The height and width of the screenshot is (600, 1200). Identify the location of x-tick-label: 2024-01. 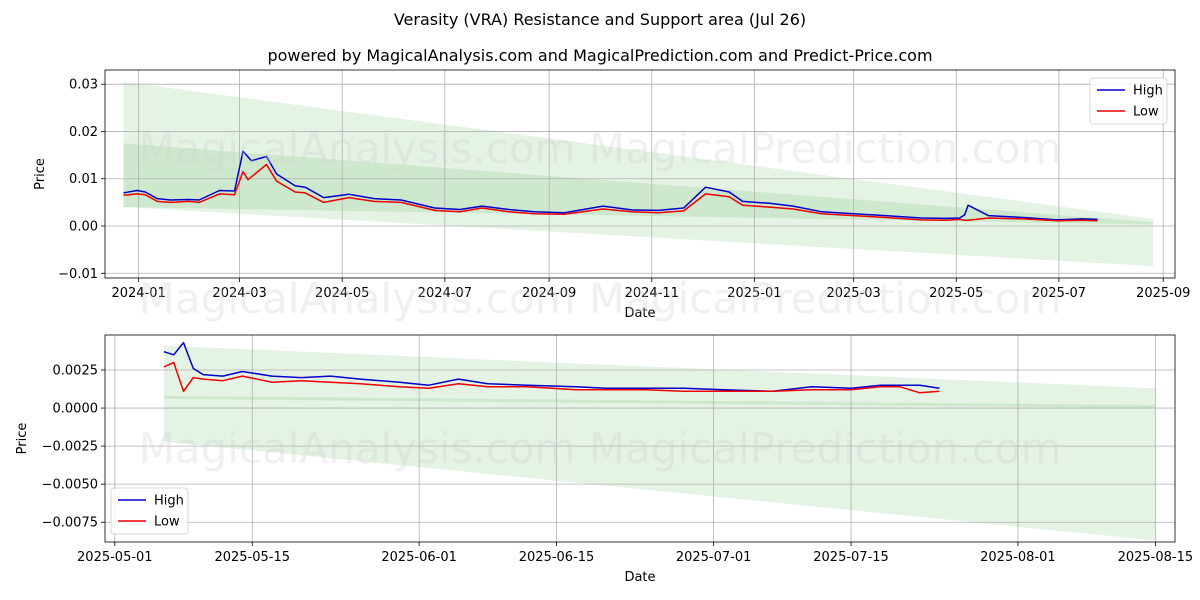
(138, 293).